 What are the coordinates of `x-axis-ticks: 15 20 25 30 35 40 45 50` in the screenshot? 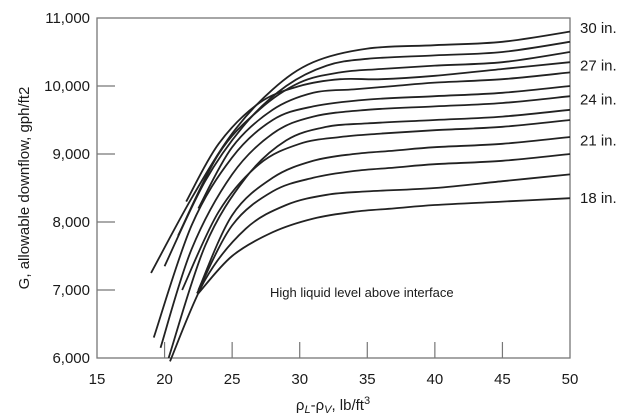 It's located at (334, 365).